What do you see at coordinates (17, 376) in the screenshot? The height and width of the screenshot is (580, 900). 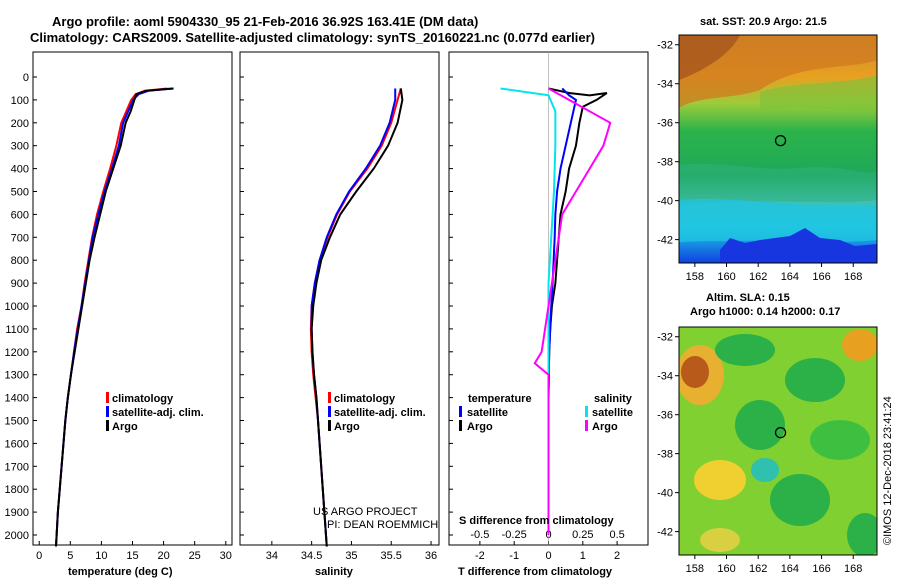 I see `depth-tick-label: 1300` at bounding box center [17, 376].